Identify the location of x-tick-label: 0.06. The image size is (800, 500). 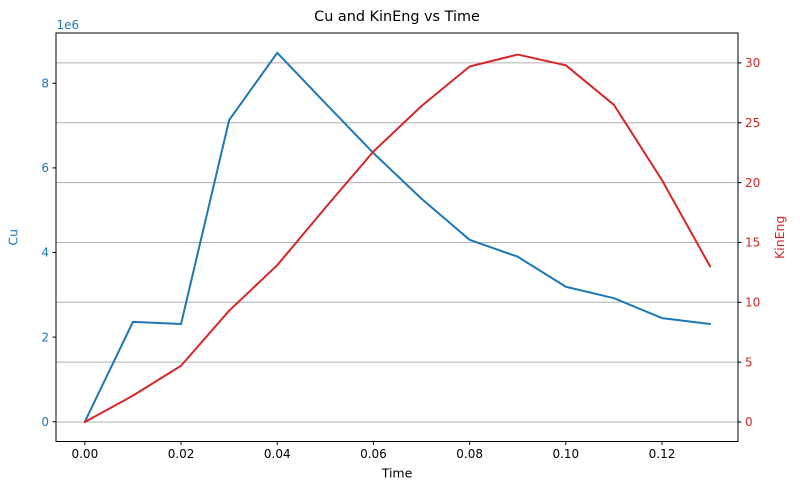
(373, 454).